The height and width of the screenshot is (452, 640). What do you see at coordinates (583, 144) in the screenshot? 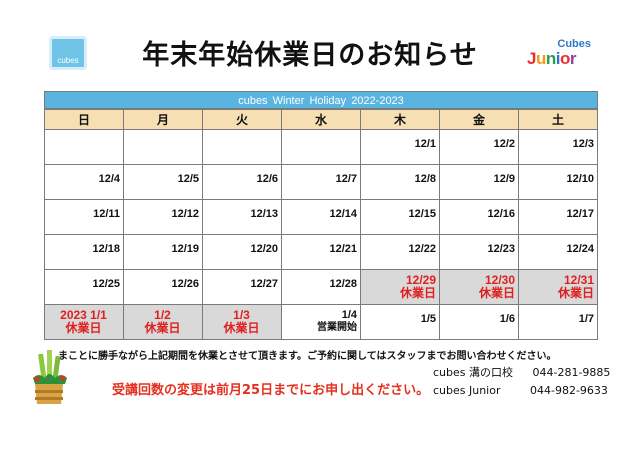
I see `day-date: 12/3` at bounding box center [583, 144].